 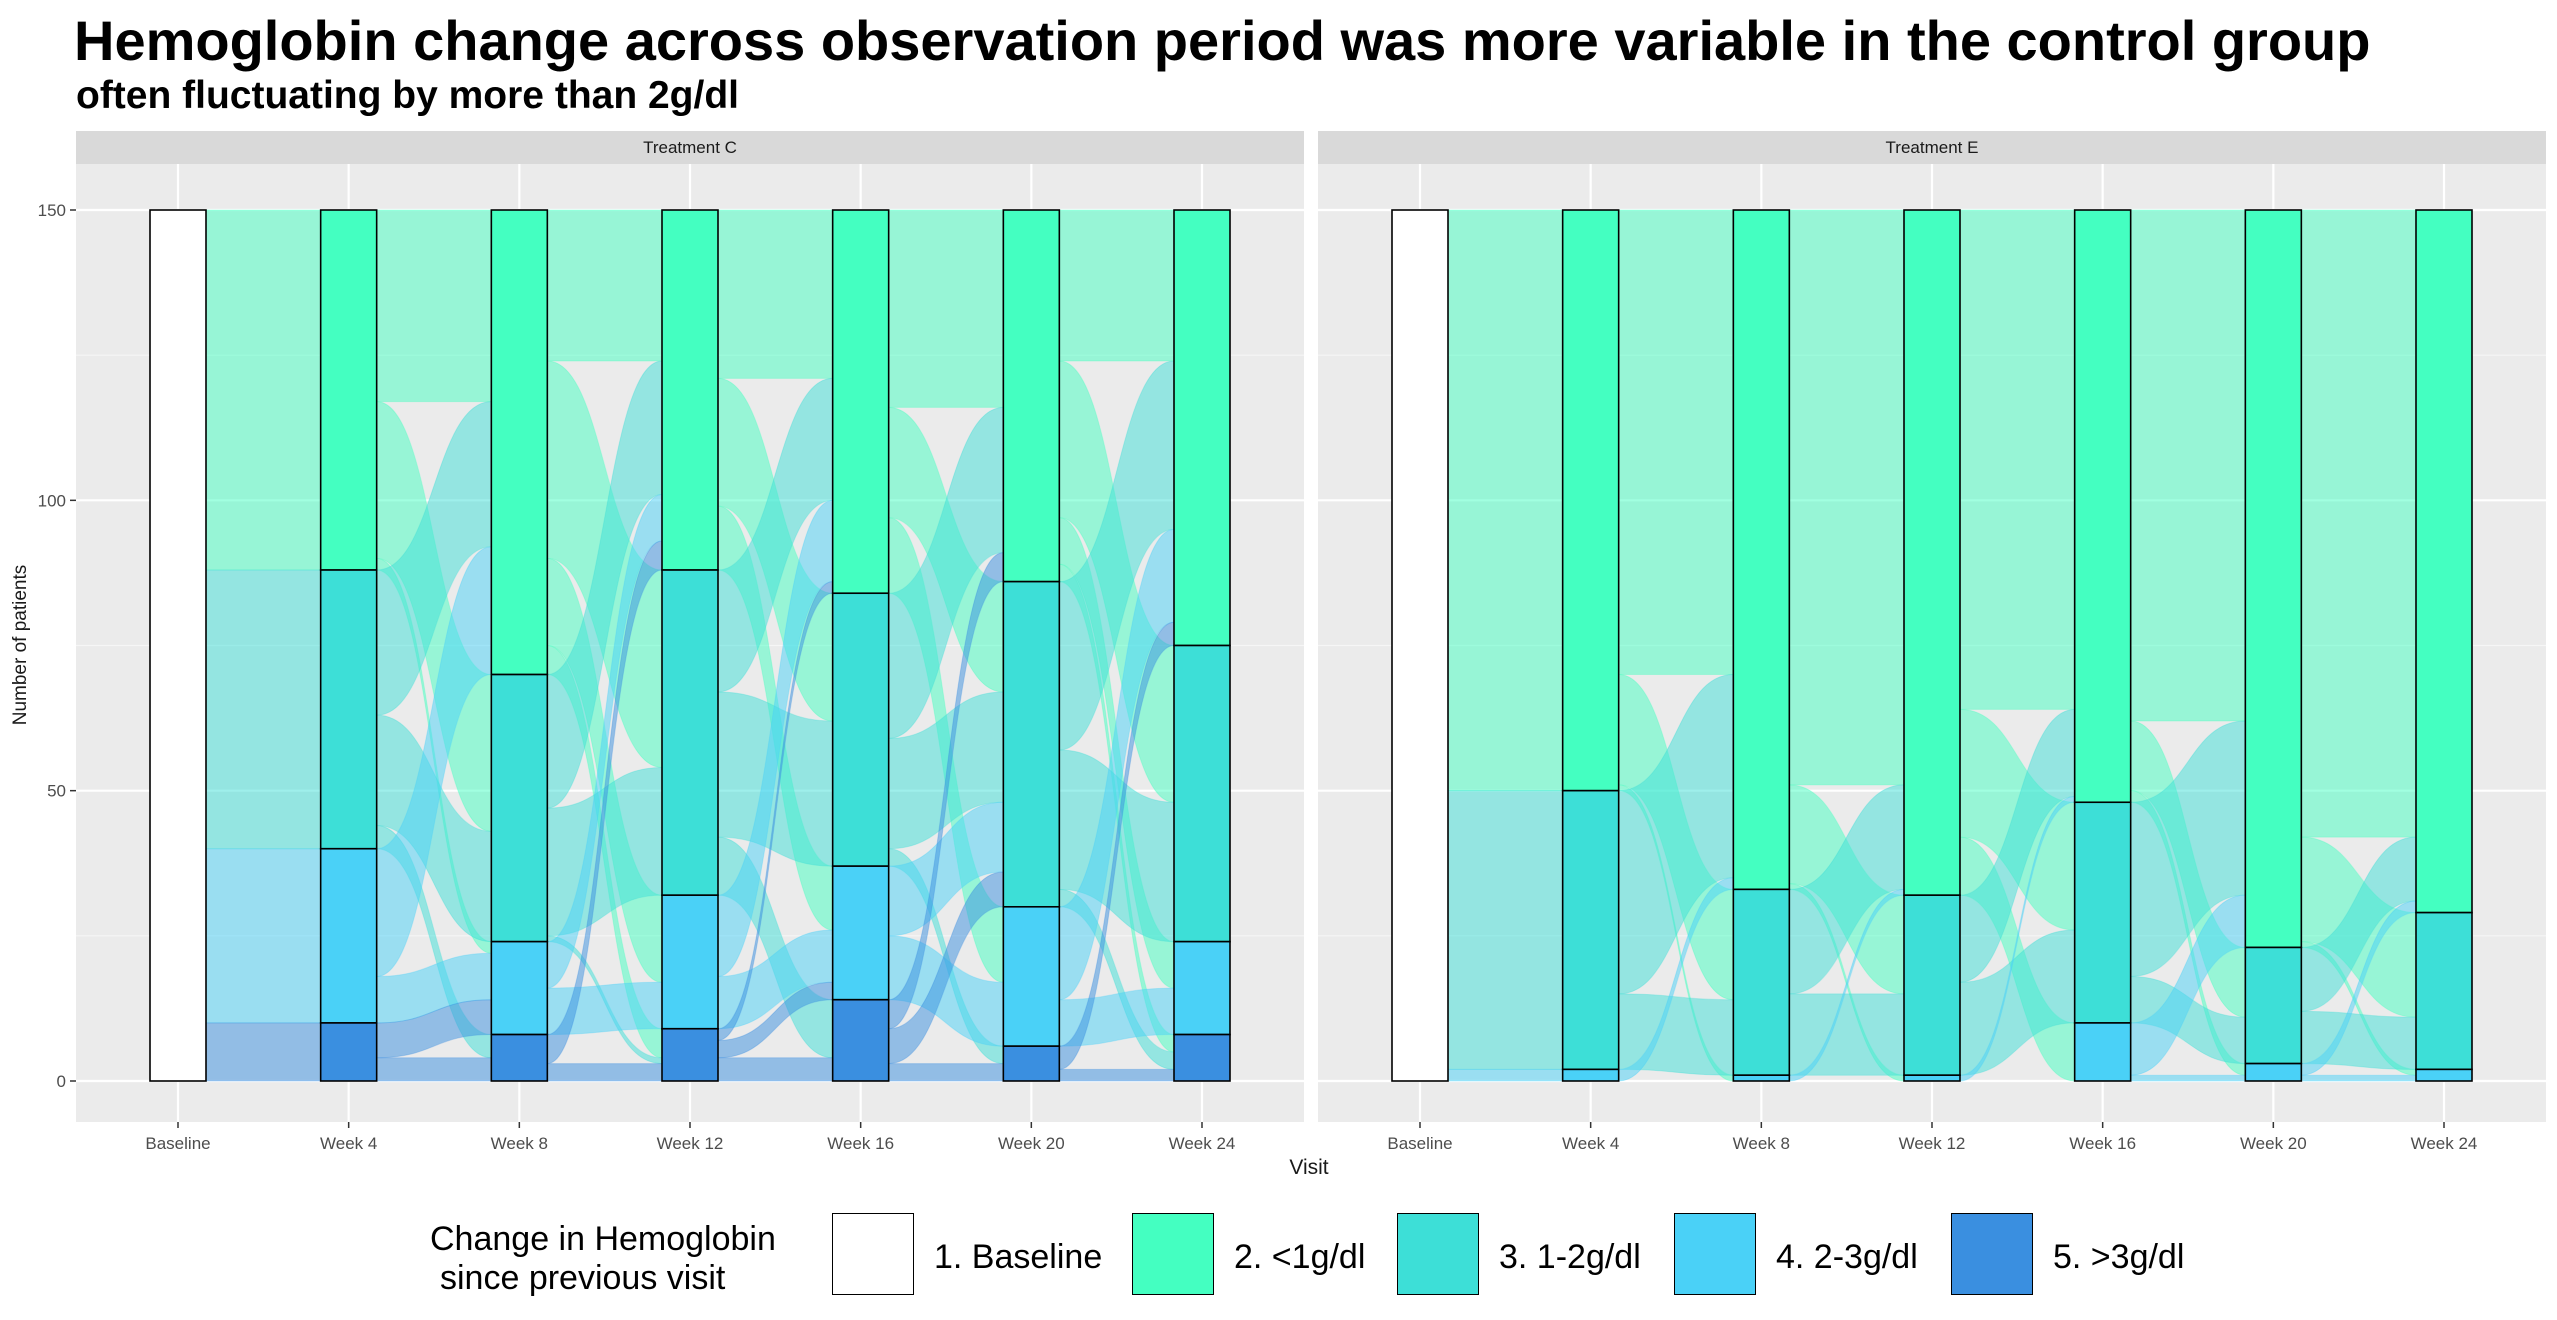 I want to click on x-tick-label: Week 8, so click(x=1761, y=1143).